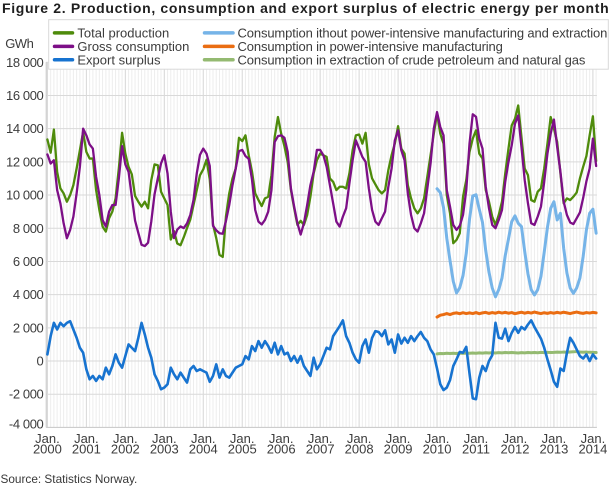 The height and width of the screenshot is (488, 610). I want to click on svg-text: 16 000, so click(25, 95).